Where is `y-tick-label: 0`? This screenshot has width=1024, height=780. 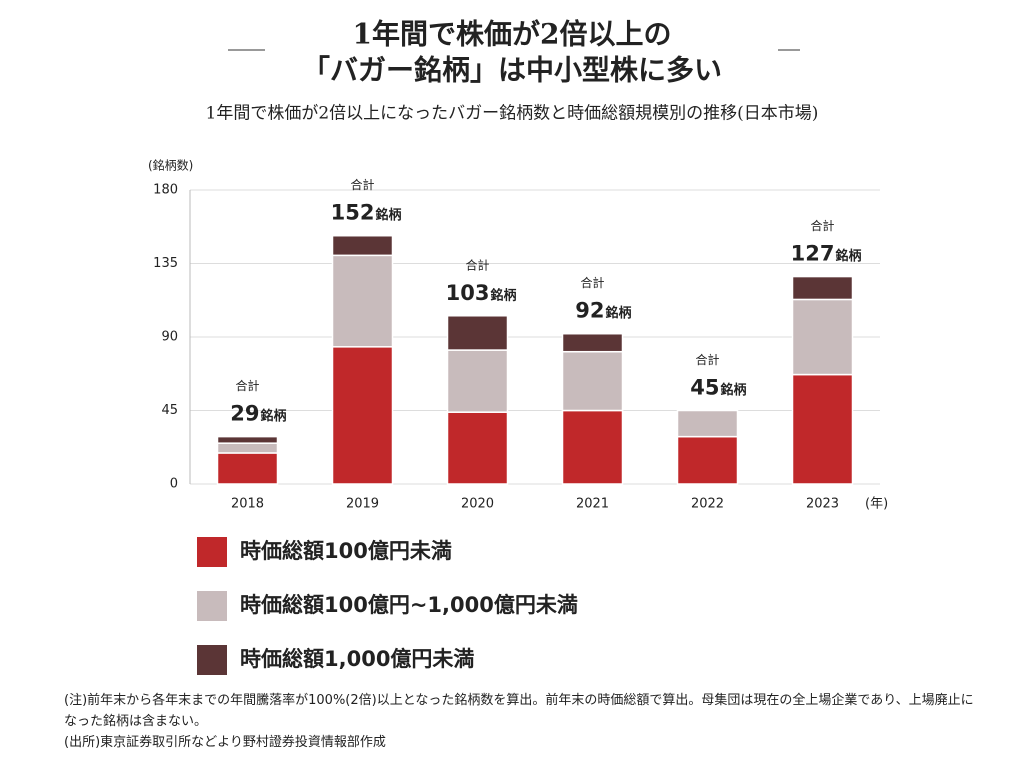
y-tick-label: 0 is located at coordinates (174, 484).